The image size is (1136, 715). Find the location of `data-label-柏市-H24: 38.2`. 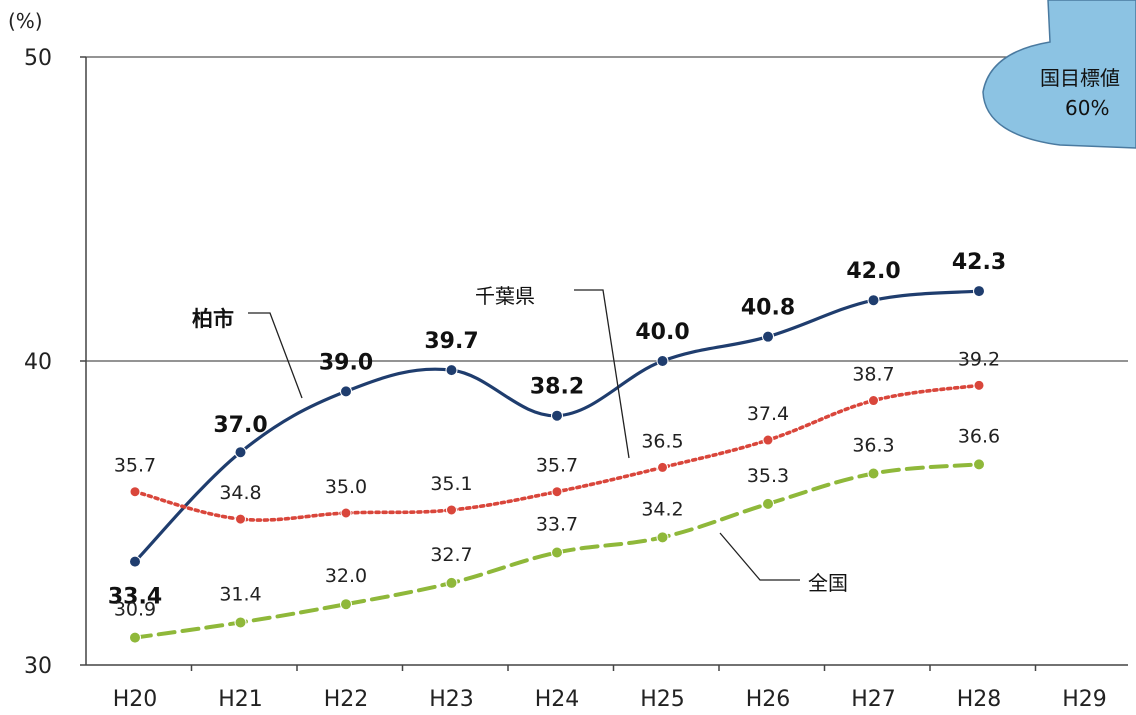

data-label-柏市-H24: 38.2 is located at coordinates (557, 387).